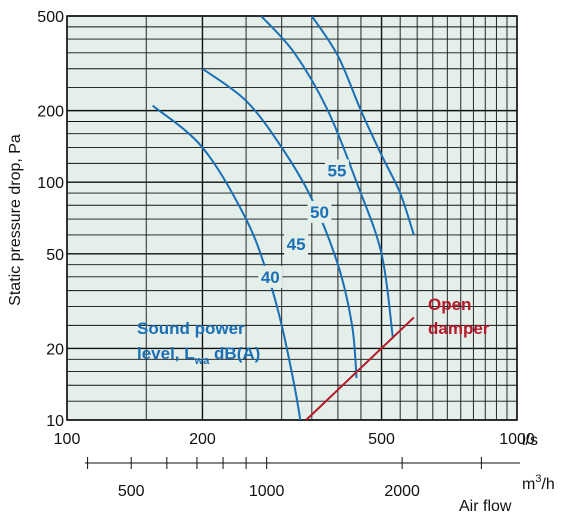  I want to click on secondary-tick-label: 2000, so click(402, 491).